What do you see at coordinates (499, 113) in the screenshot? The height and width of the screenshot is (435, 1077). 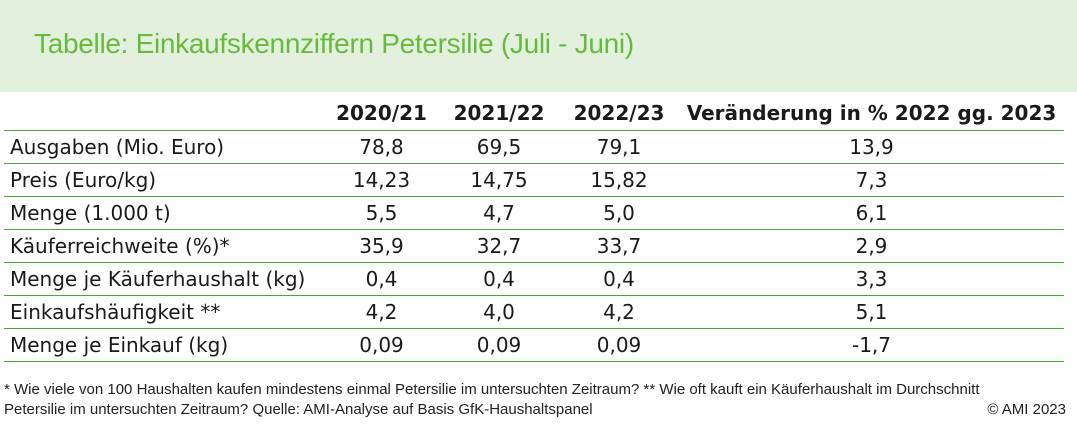 I see `column-header-2021-22: 2021/22` at bounding box center [499, 113].